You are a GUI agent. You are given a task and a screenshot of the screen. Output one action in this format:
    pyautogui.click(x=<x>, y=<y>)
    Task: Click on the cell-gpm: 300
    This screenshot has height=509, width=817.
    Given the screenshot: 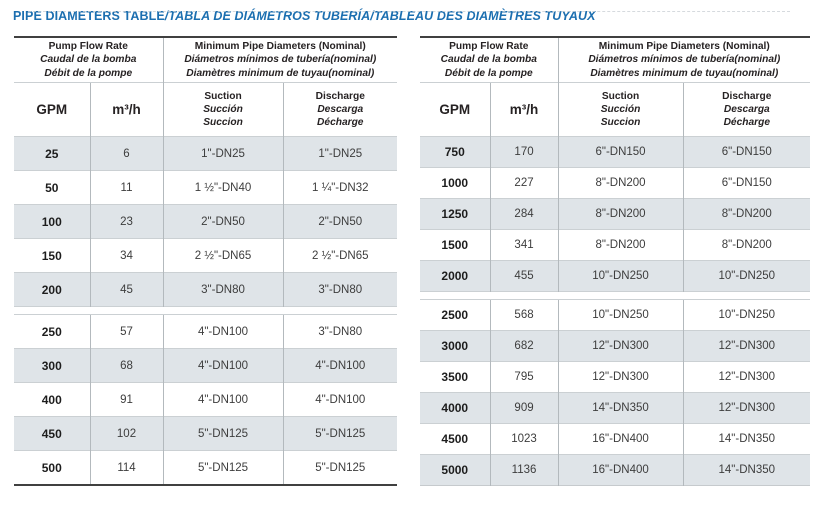 What is the action you would take?
    pyautogui.click(x=52, y=365)
    